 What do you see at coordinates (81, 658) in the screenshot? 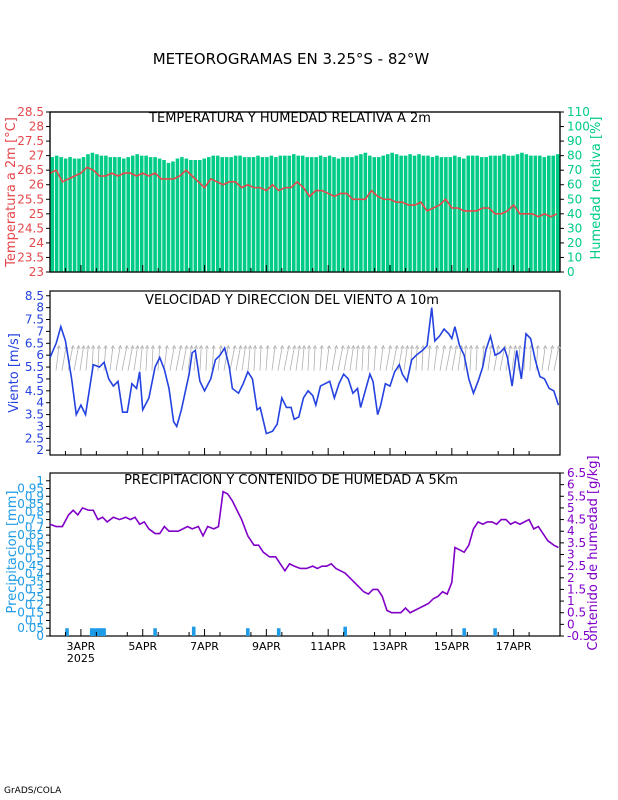
I see `x-year-label: 2025` at bounding box center [81, 658].